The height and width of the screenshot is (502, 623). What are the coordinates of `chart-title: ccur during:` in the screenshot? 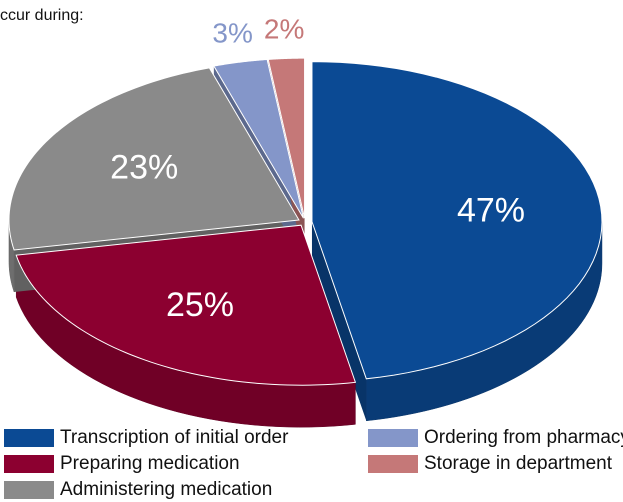 It's located at (42, 15).